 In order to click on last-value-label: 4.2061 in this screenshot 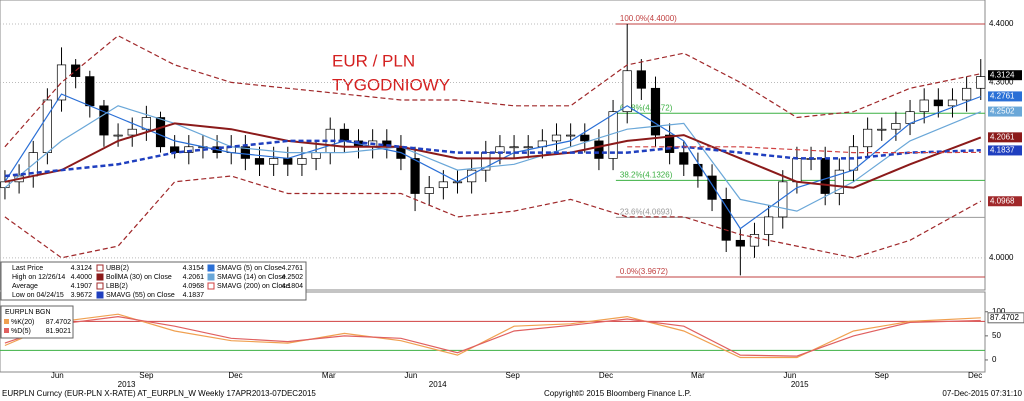, I will do `click(1002, 136)`.